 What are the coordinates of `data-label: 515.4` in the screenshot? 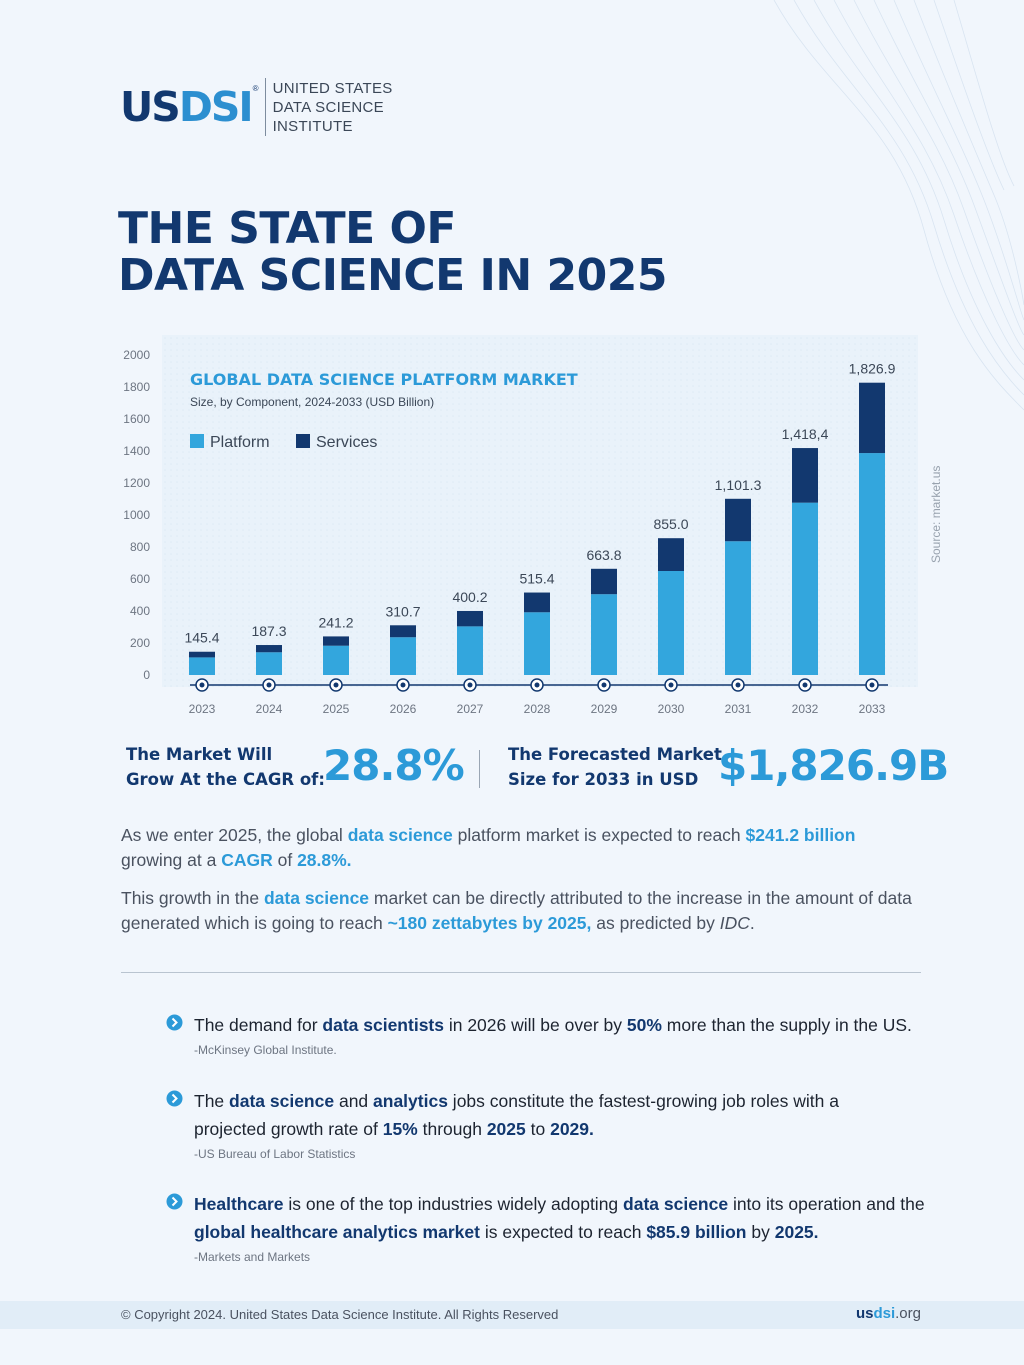 It's located at (536, 579).